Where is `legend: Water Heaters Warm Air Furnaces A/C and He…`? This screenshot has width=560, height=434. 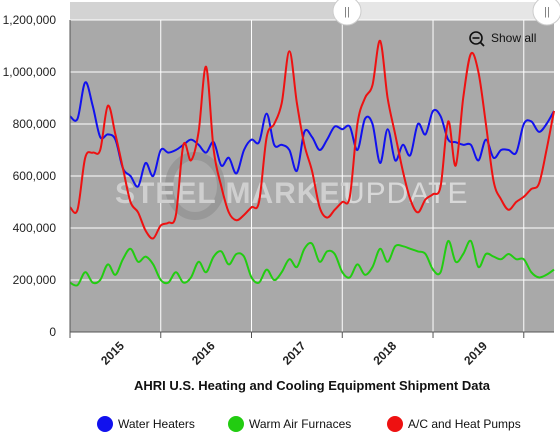
legend: Water Heaters Warm Air Furnaces A/C and He… is located at coordinates (309, 424).